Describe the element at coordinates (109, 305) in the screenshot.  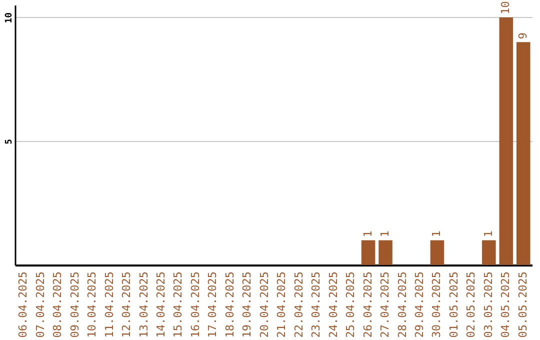
I see `x-tick-label: 11.04.2025` at that location.